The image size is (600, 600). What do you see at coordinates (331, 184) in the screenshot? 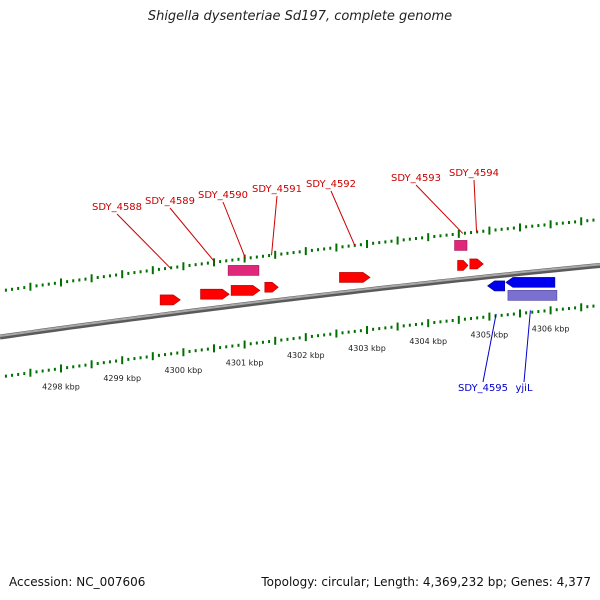
I see `feature-label-sdy-4592: SDY_4592` at bounding box center [331, 184].